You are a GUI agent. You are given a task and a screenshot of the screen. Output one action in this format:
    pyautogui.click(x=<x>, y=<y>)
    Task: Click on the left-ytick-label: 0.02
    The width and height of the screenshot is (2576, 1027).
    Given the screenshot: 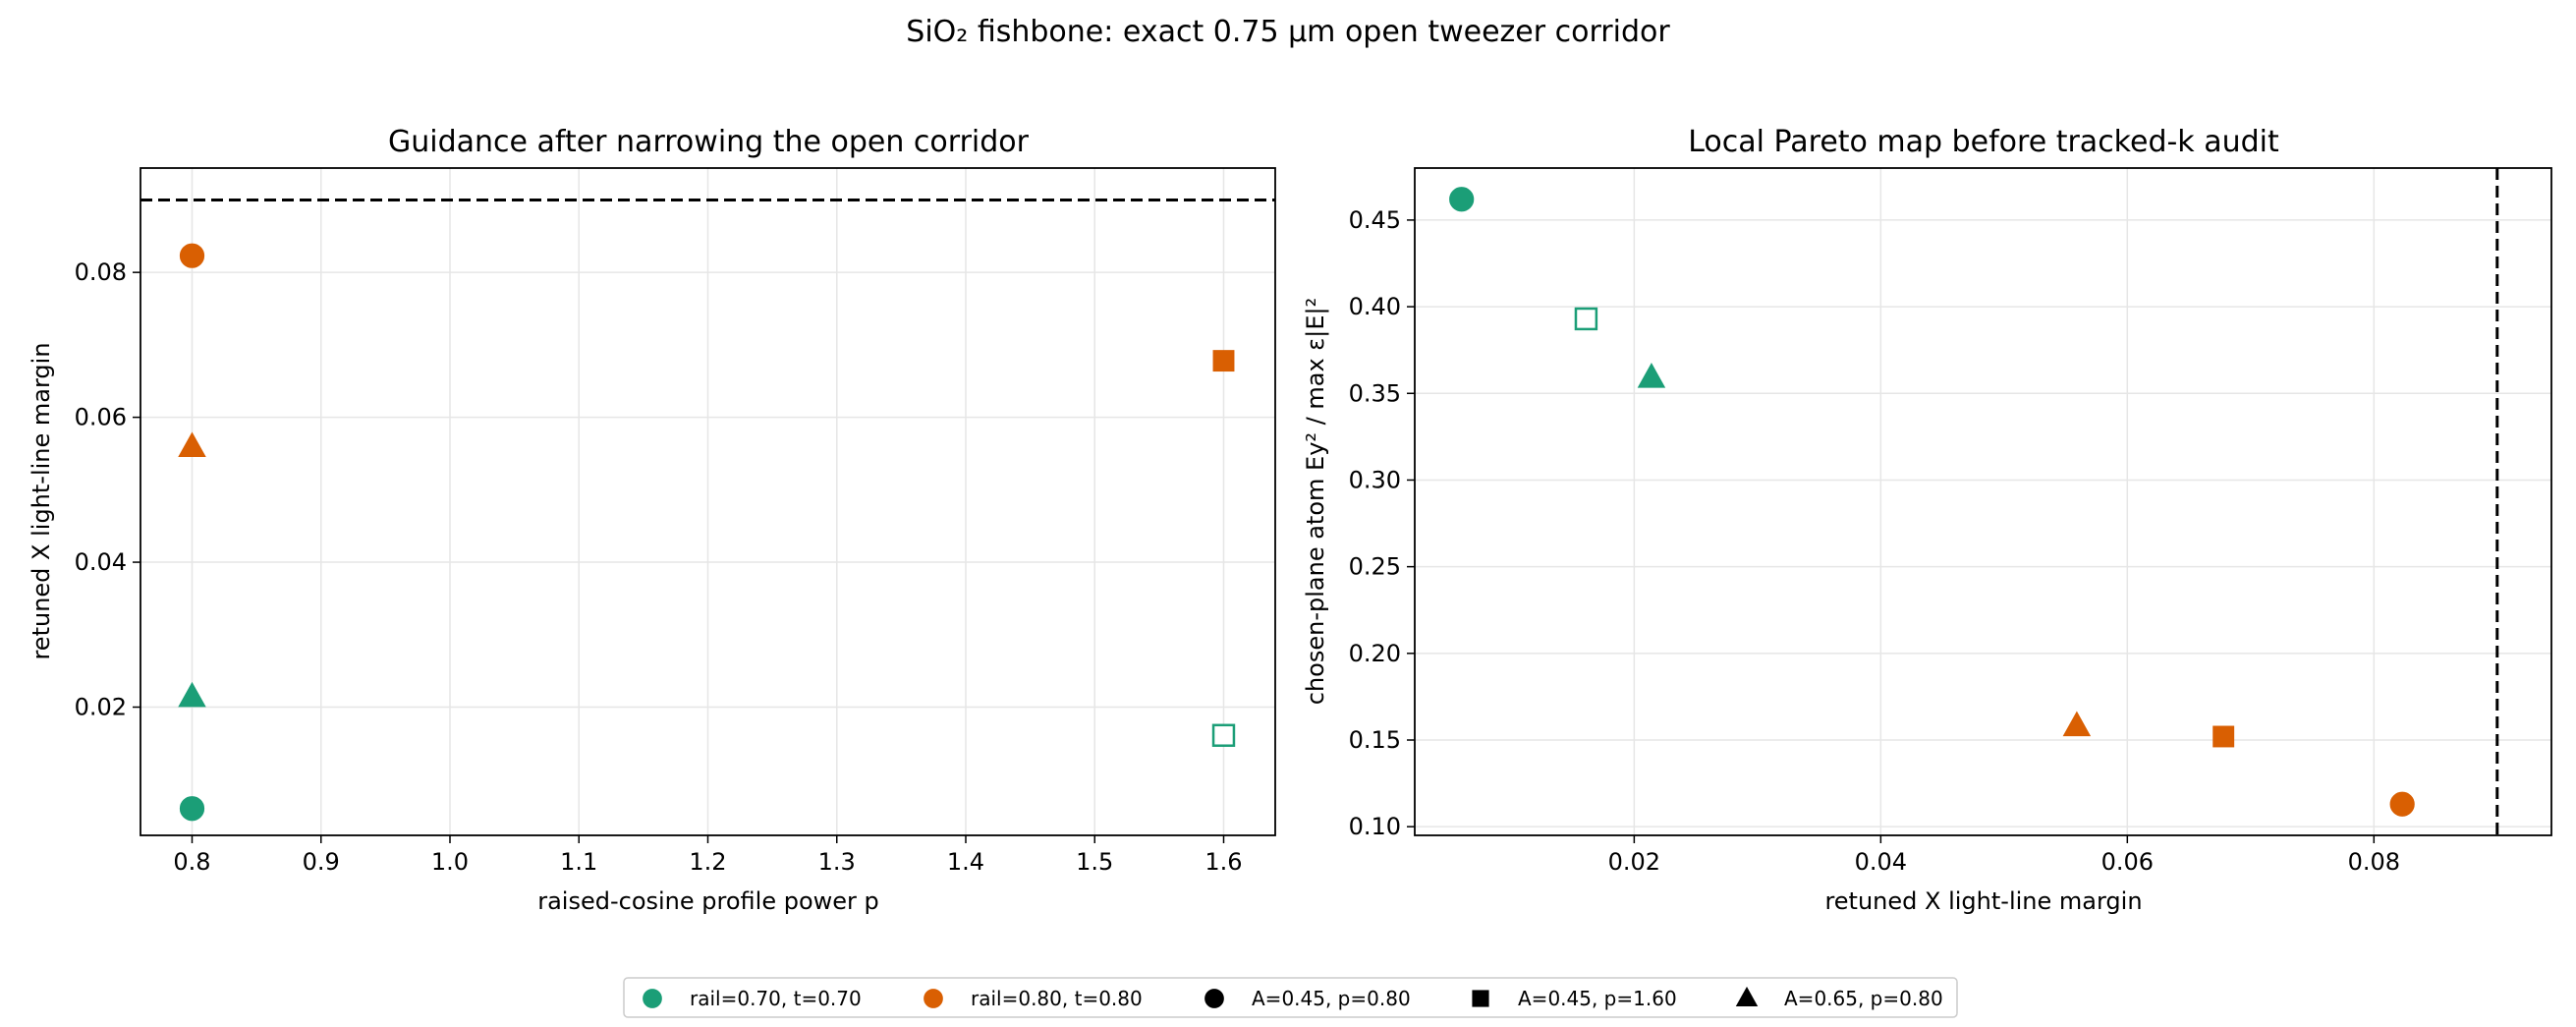 What is the action you would take?
    pyautogui.click(x=101, y=707)
    